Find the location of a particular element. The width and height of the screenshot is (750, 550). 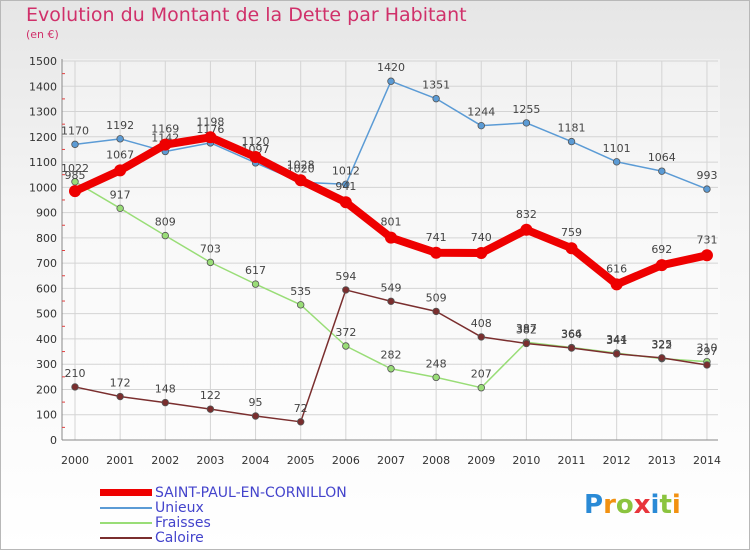

data-label-caloire: 210 is located at coordinates (75, 373).